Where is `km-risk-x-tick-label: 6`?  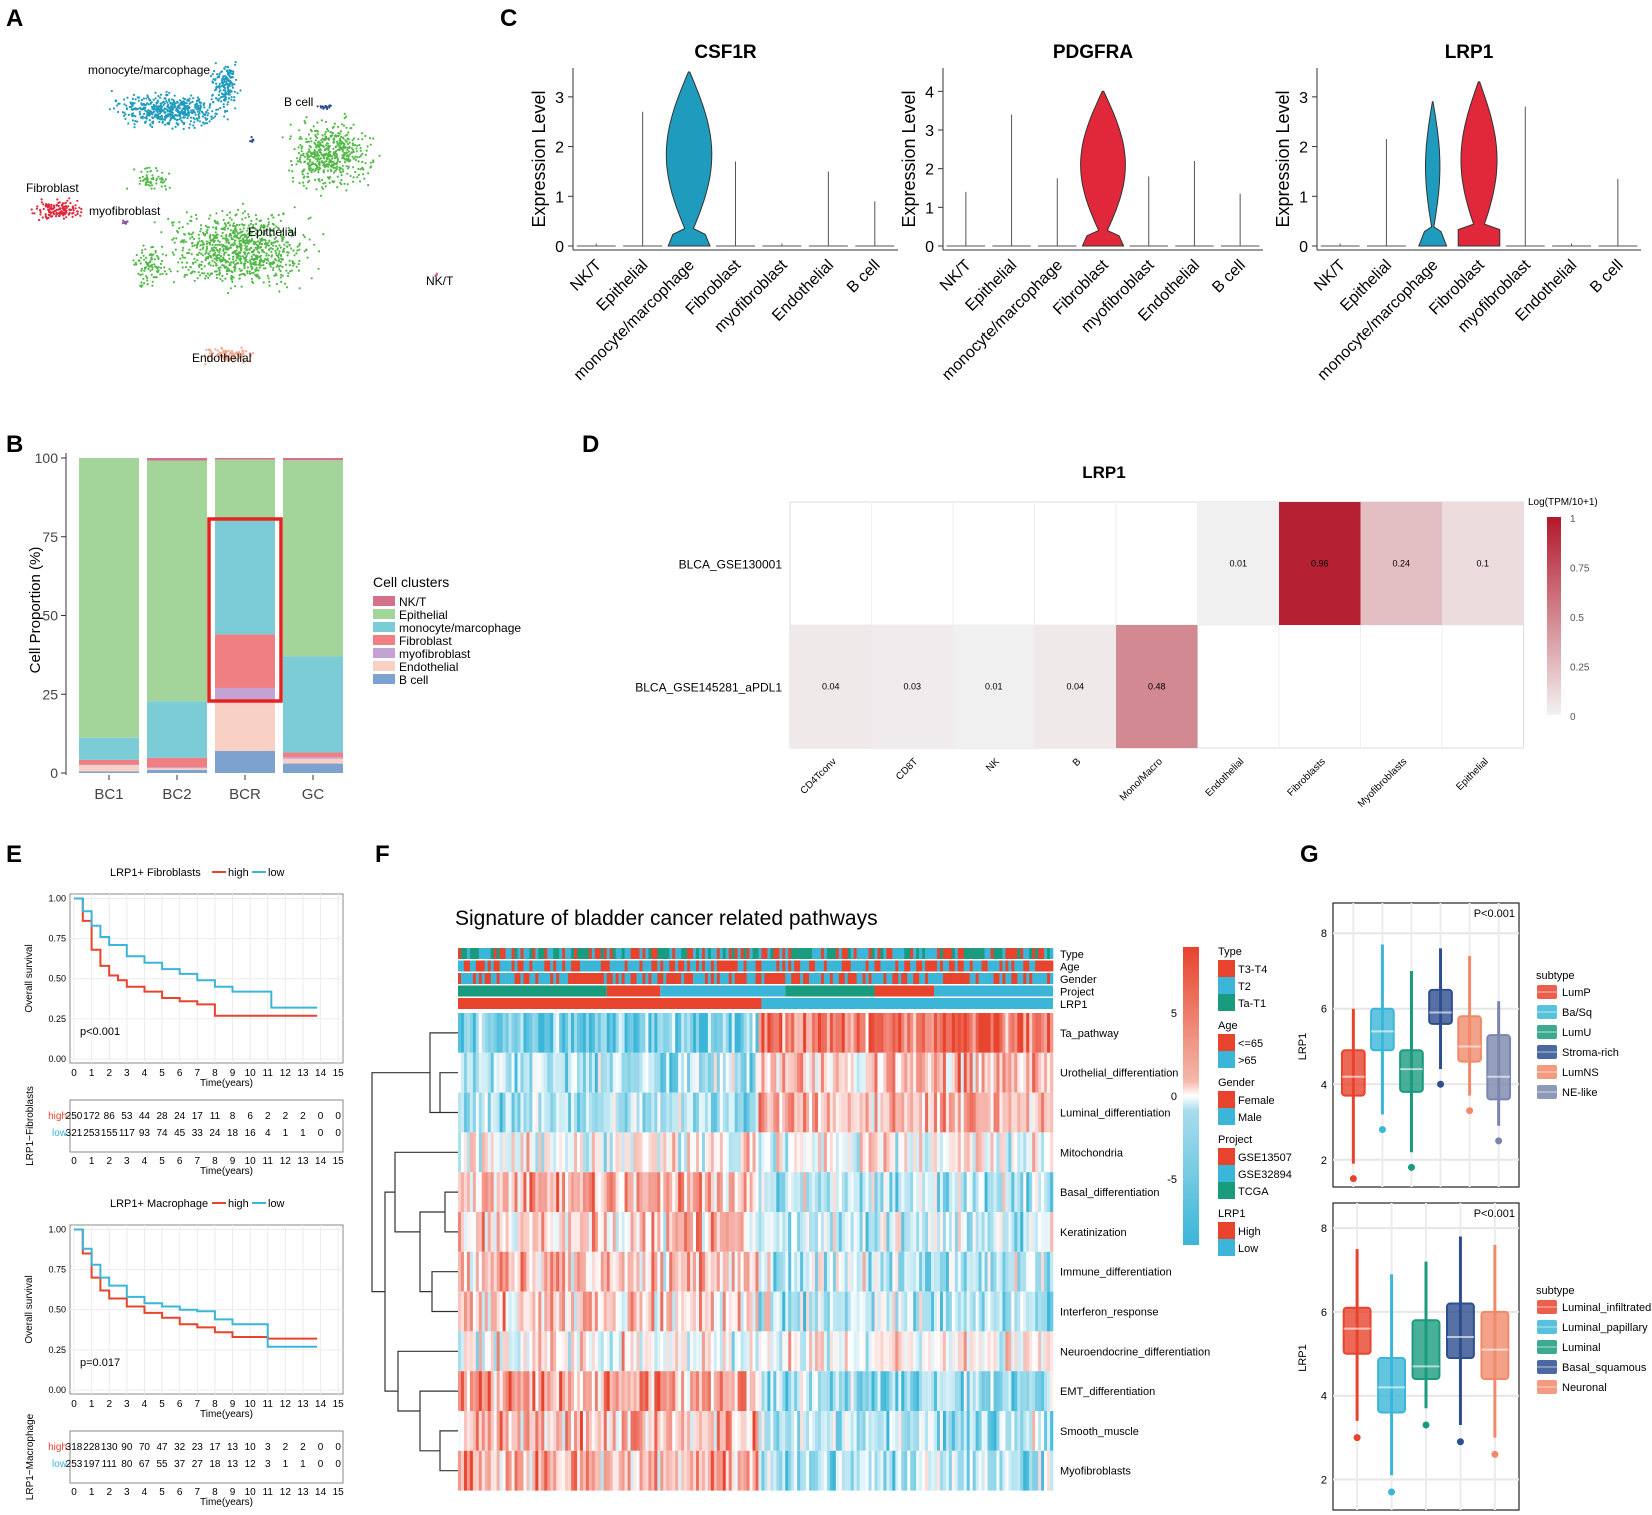 km-risk-x-tick-label: 6 is located at coordinates (180, 1161).